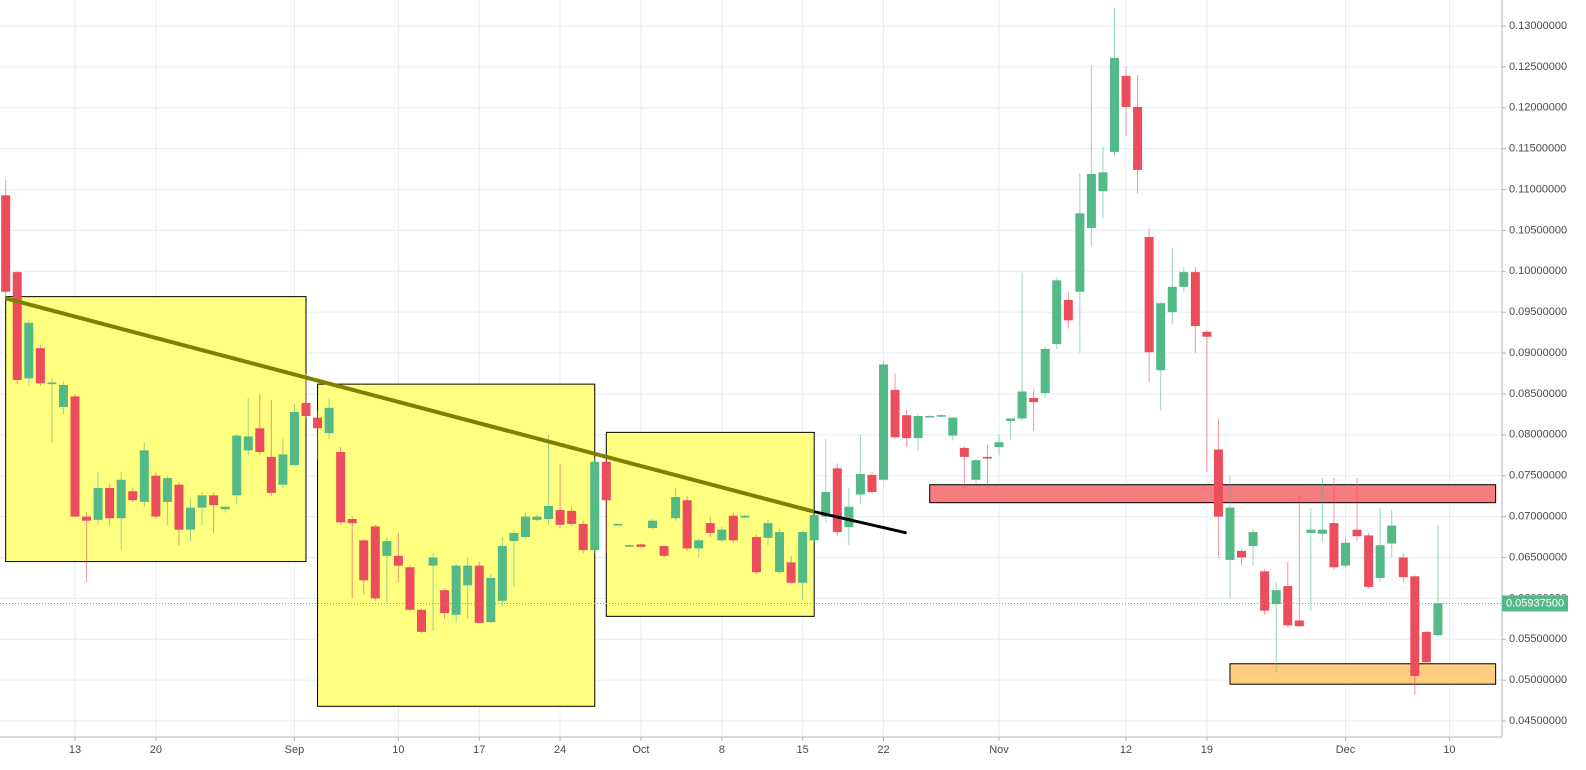 Image resolution: width=1586 pixels, height=770 pixels. Describe the element at coordinates (1538, 271) in the screenshot. I see `y-tick-label: 0.10000000` at that location.